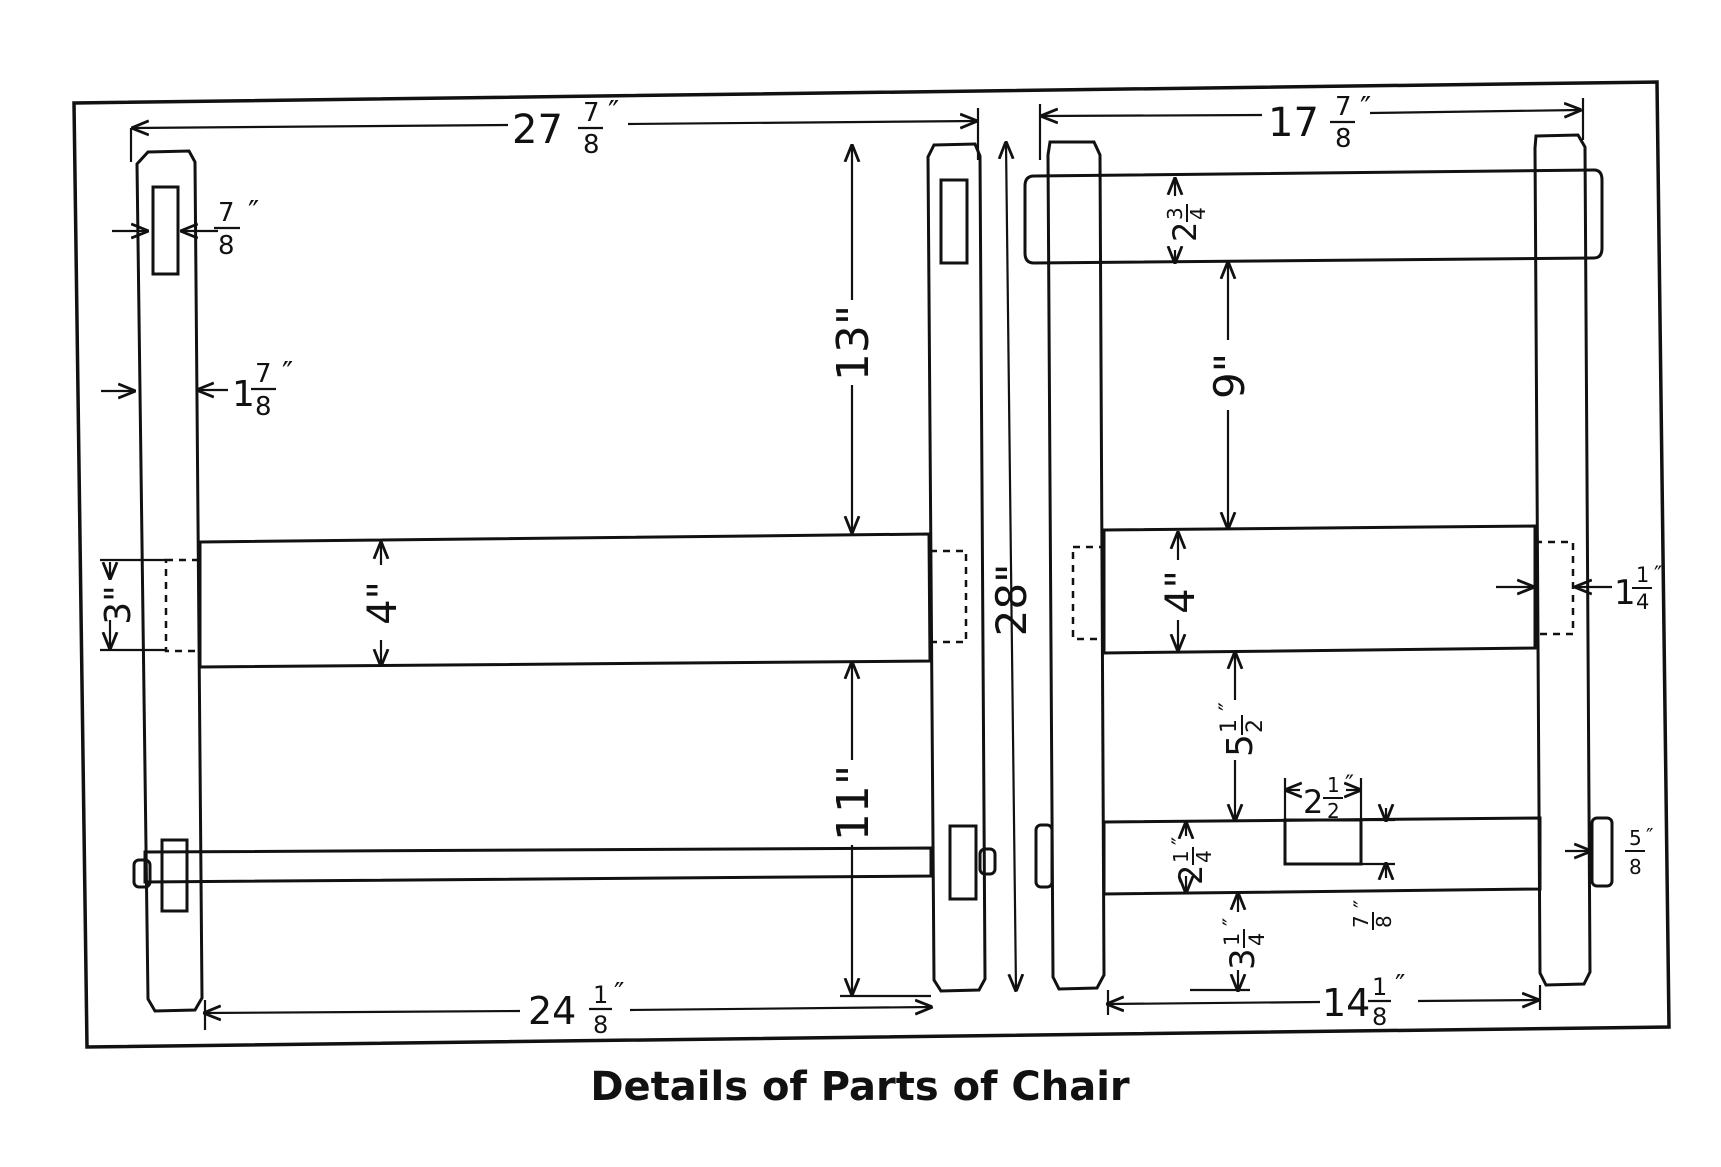 This screenshot has width=1721, height=1167. I want to click on dim-low-rail-width: 2 1 4 ″, so click(1192, 861).